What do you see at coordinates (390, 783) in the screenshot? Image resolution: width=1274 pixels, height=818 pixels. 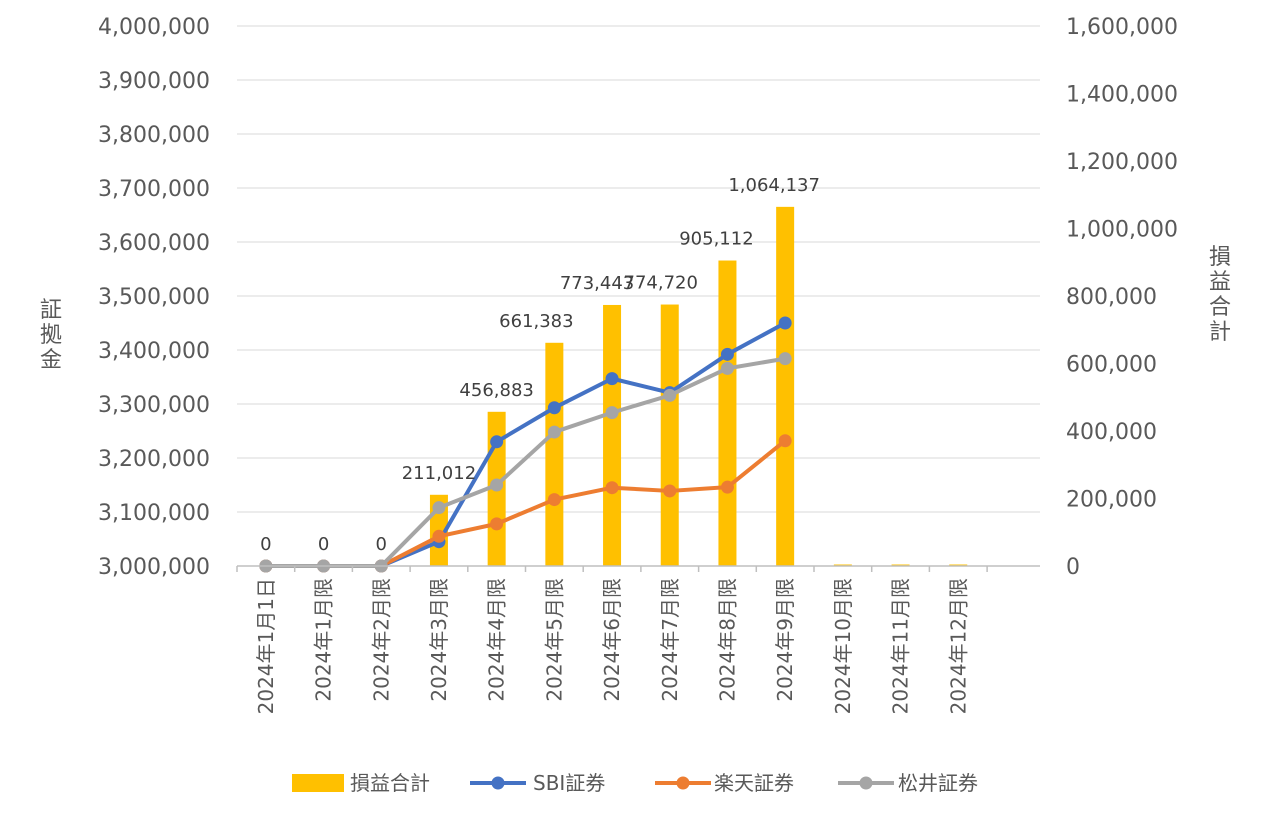 I see `legend-label: 損益合計` at bounding box center [390, 783].